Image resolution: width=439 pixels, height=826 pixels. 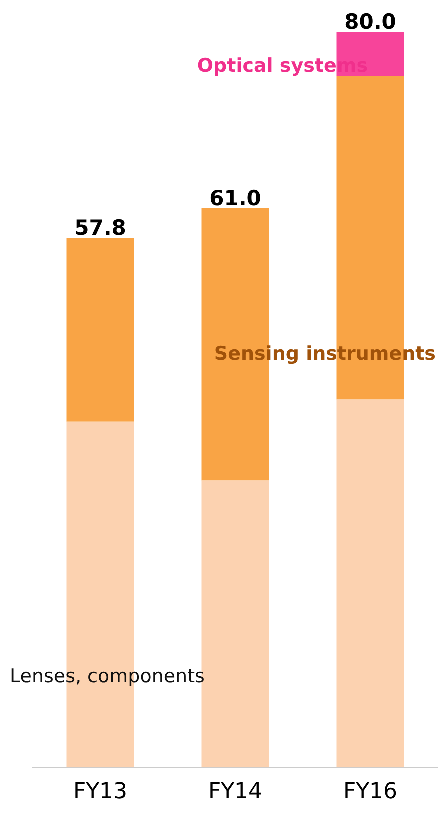 What do you see at coordinates (100, 228) in the screenshot?
I see `annotation: 57.8` at bounding box center [100, 228].